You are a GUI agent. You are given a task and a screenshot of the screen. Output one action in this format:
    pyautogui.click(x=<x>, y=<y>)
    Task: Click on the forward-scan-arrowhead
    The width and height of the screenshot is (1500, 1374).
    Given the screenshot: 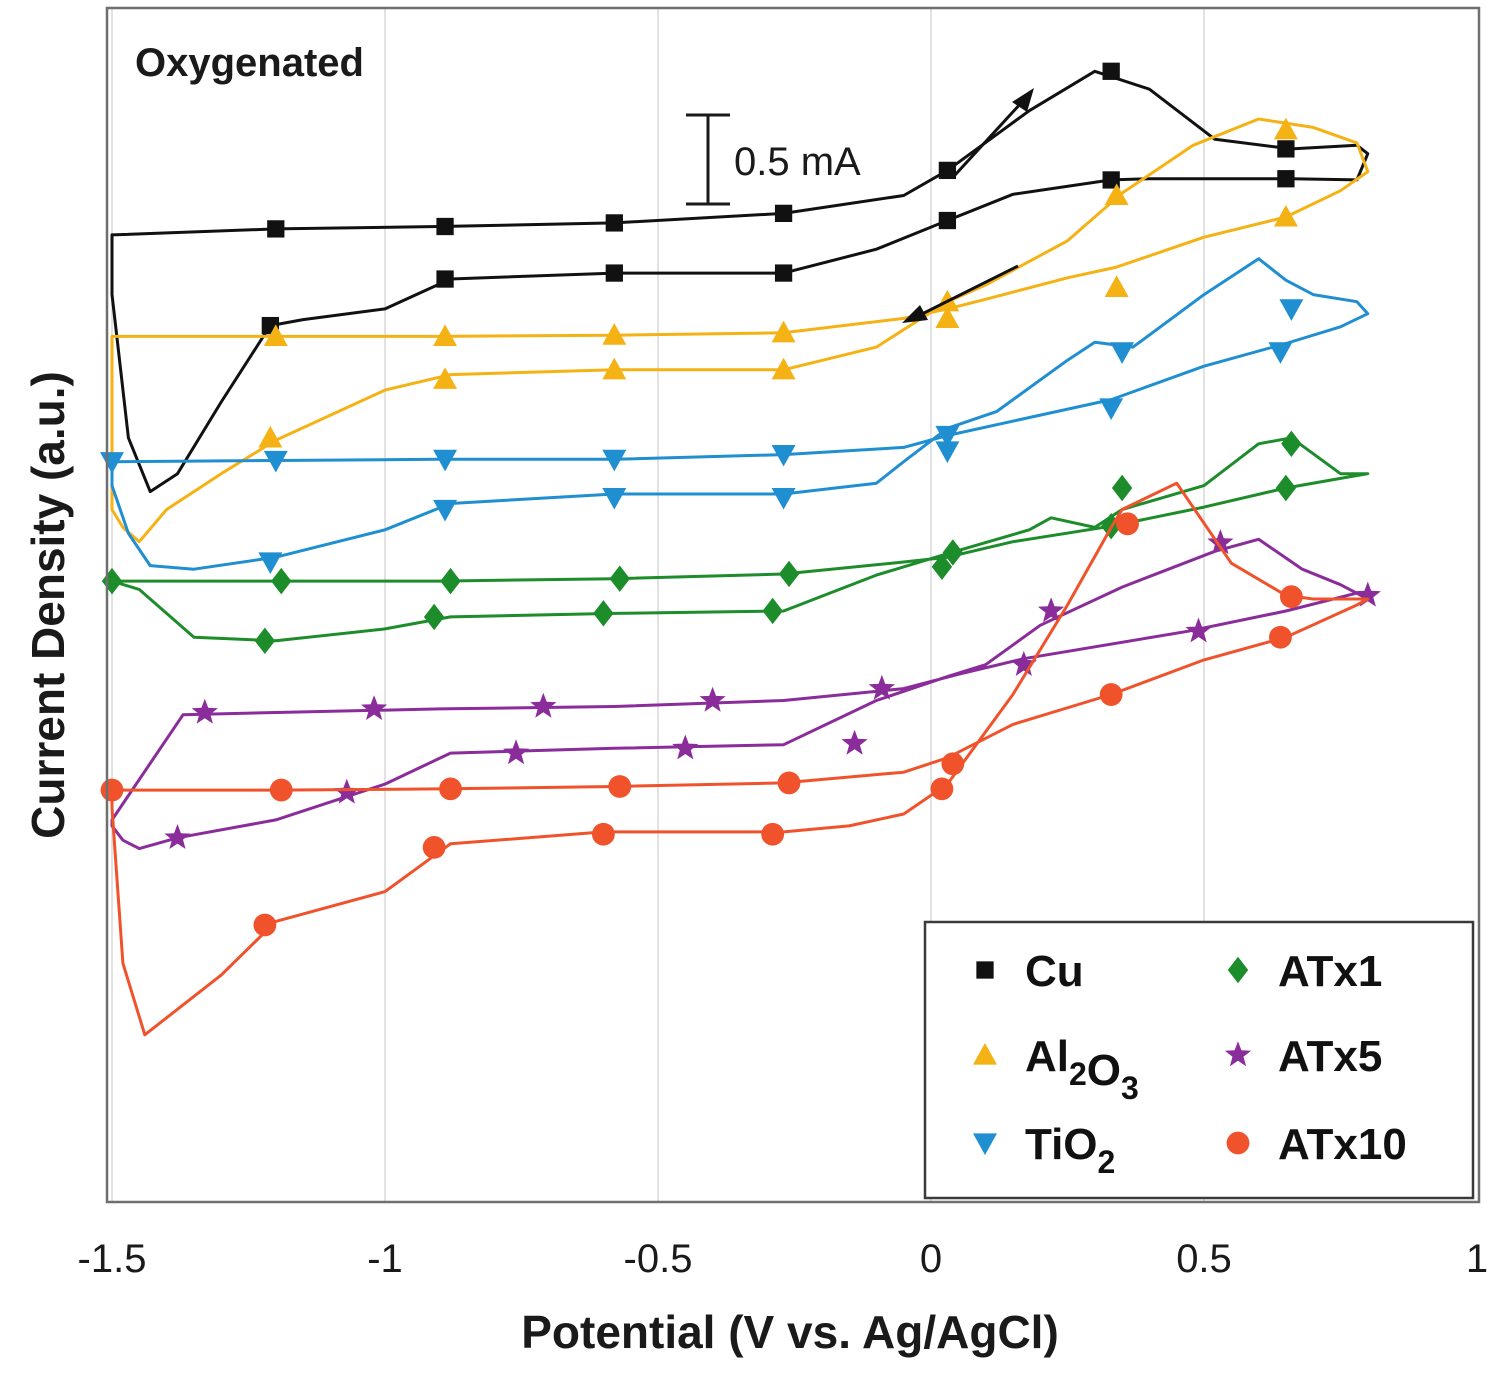 What is the action you would take?
    pyautogui.click(x=1023, y=100)
    